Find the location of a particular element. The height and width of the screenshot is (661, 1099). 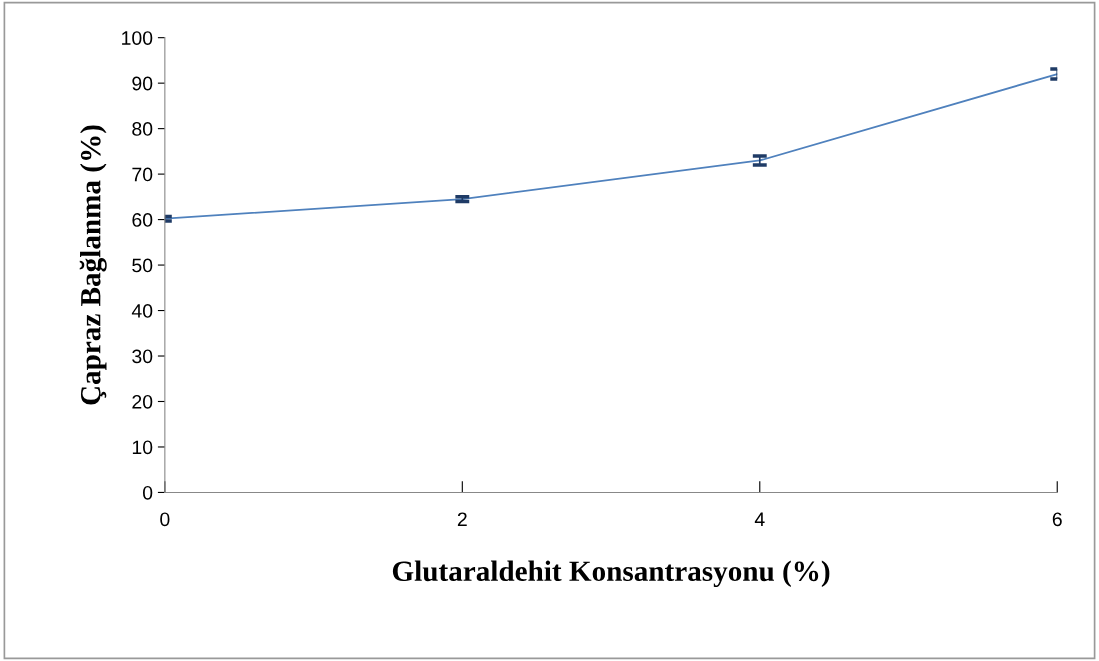

x-tick-label: 6 is located at coordinates (1057, 519).